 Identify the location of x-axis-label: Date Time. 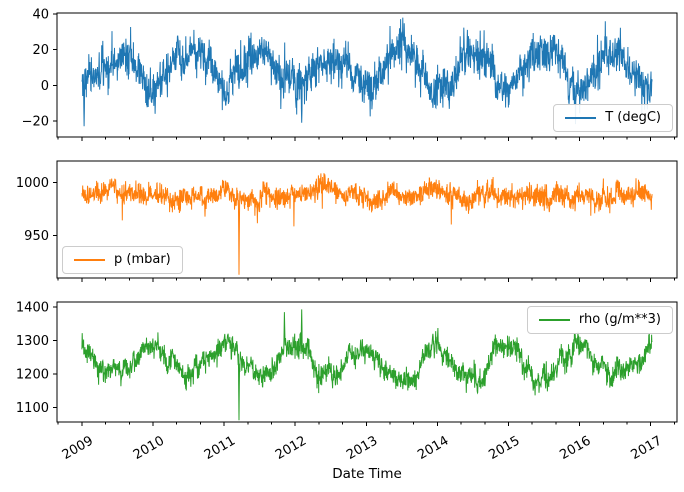
(367, 474).